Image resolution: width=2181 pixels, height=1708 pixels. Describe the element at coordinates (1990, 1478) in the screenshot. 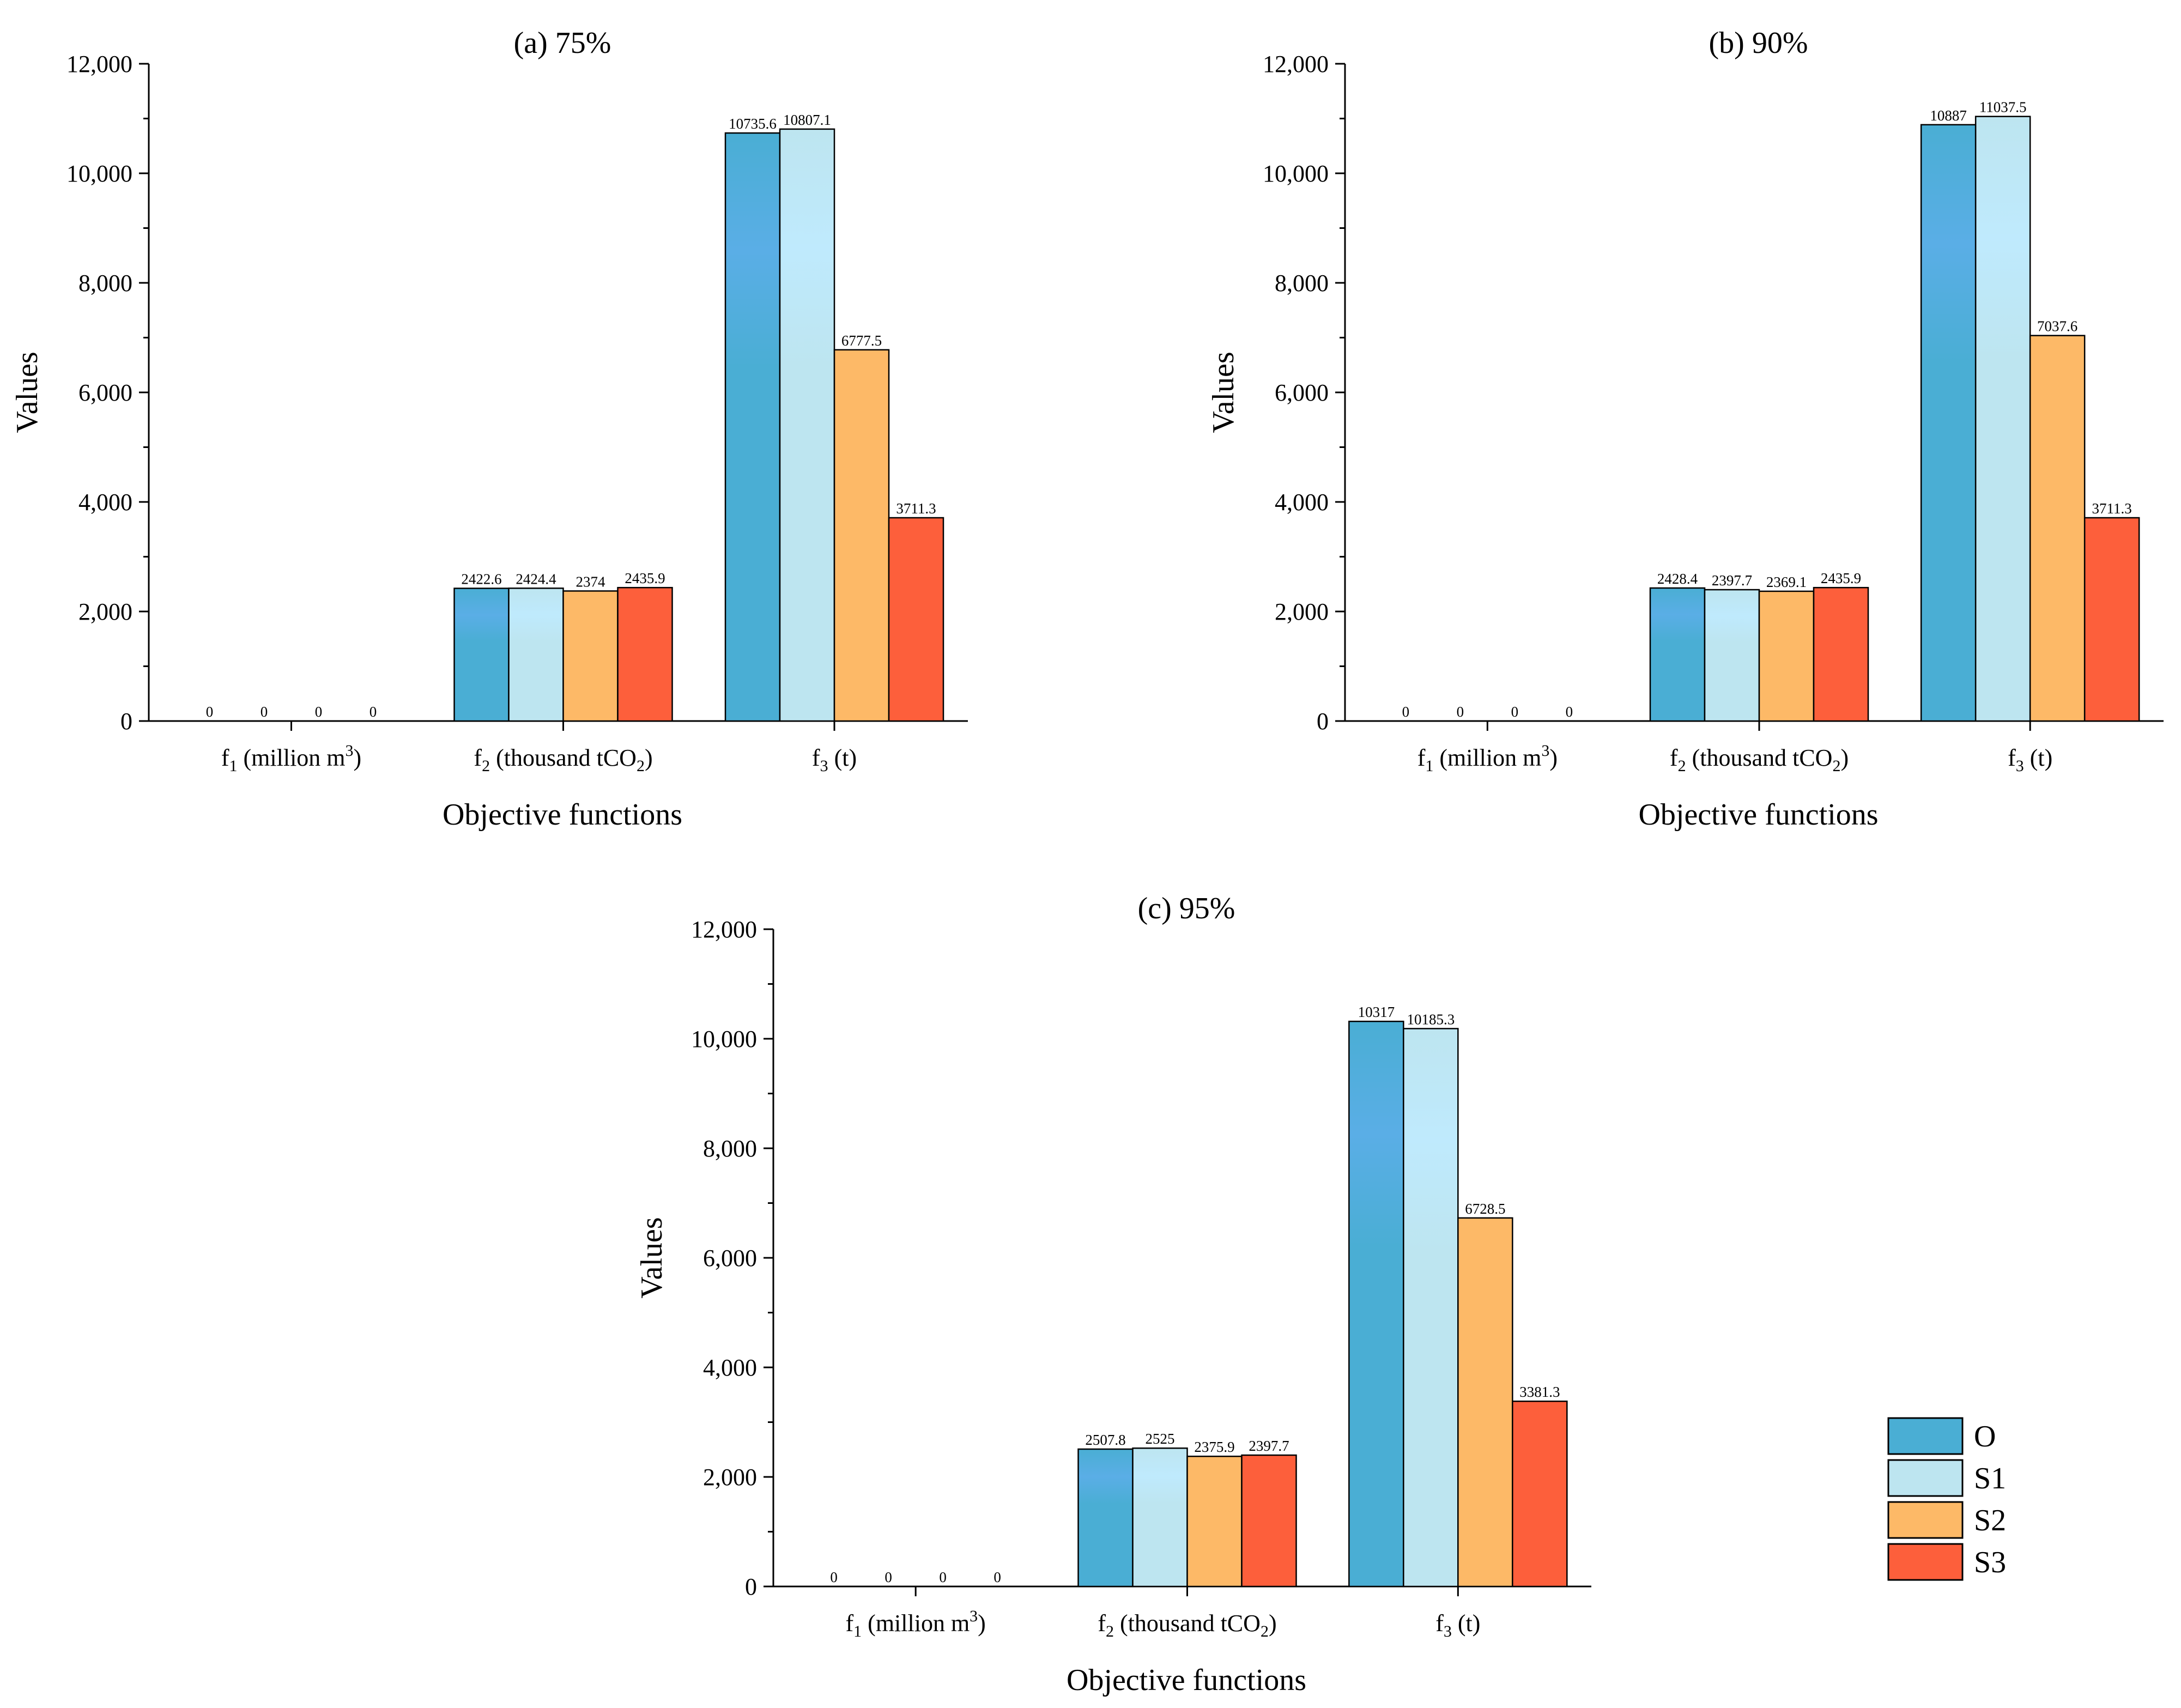

I see `legend-label: S1` at that location.